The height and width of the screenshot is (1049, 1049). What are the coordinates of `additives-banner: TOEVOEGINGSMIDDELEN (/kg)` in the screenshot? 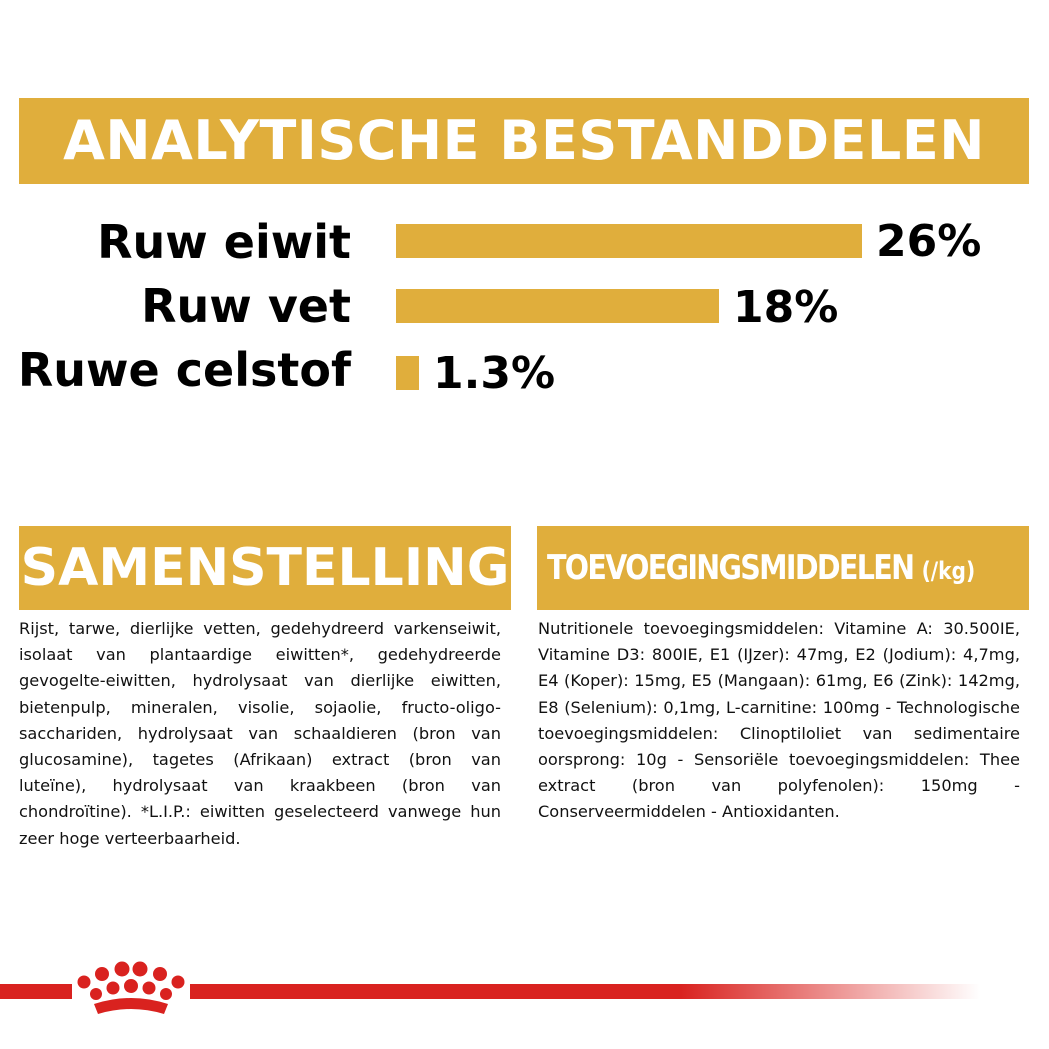 It's located at (783, 568).